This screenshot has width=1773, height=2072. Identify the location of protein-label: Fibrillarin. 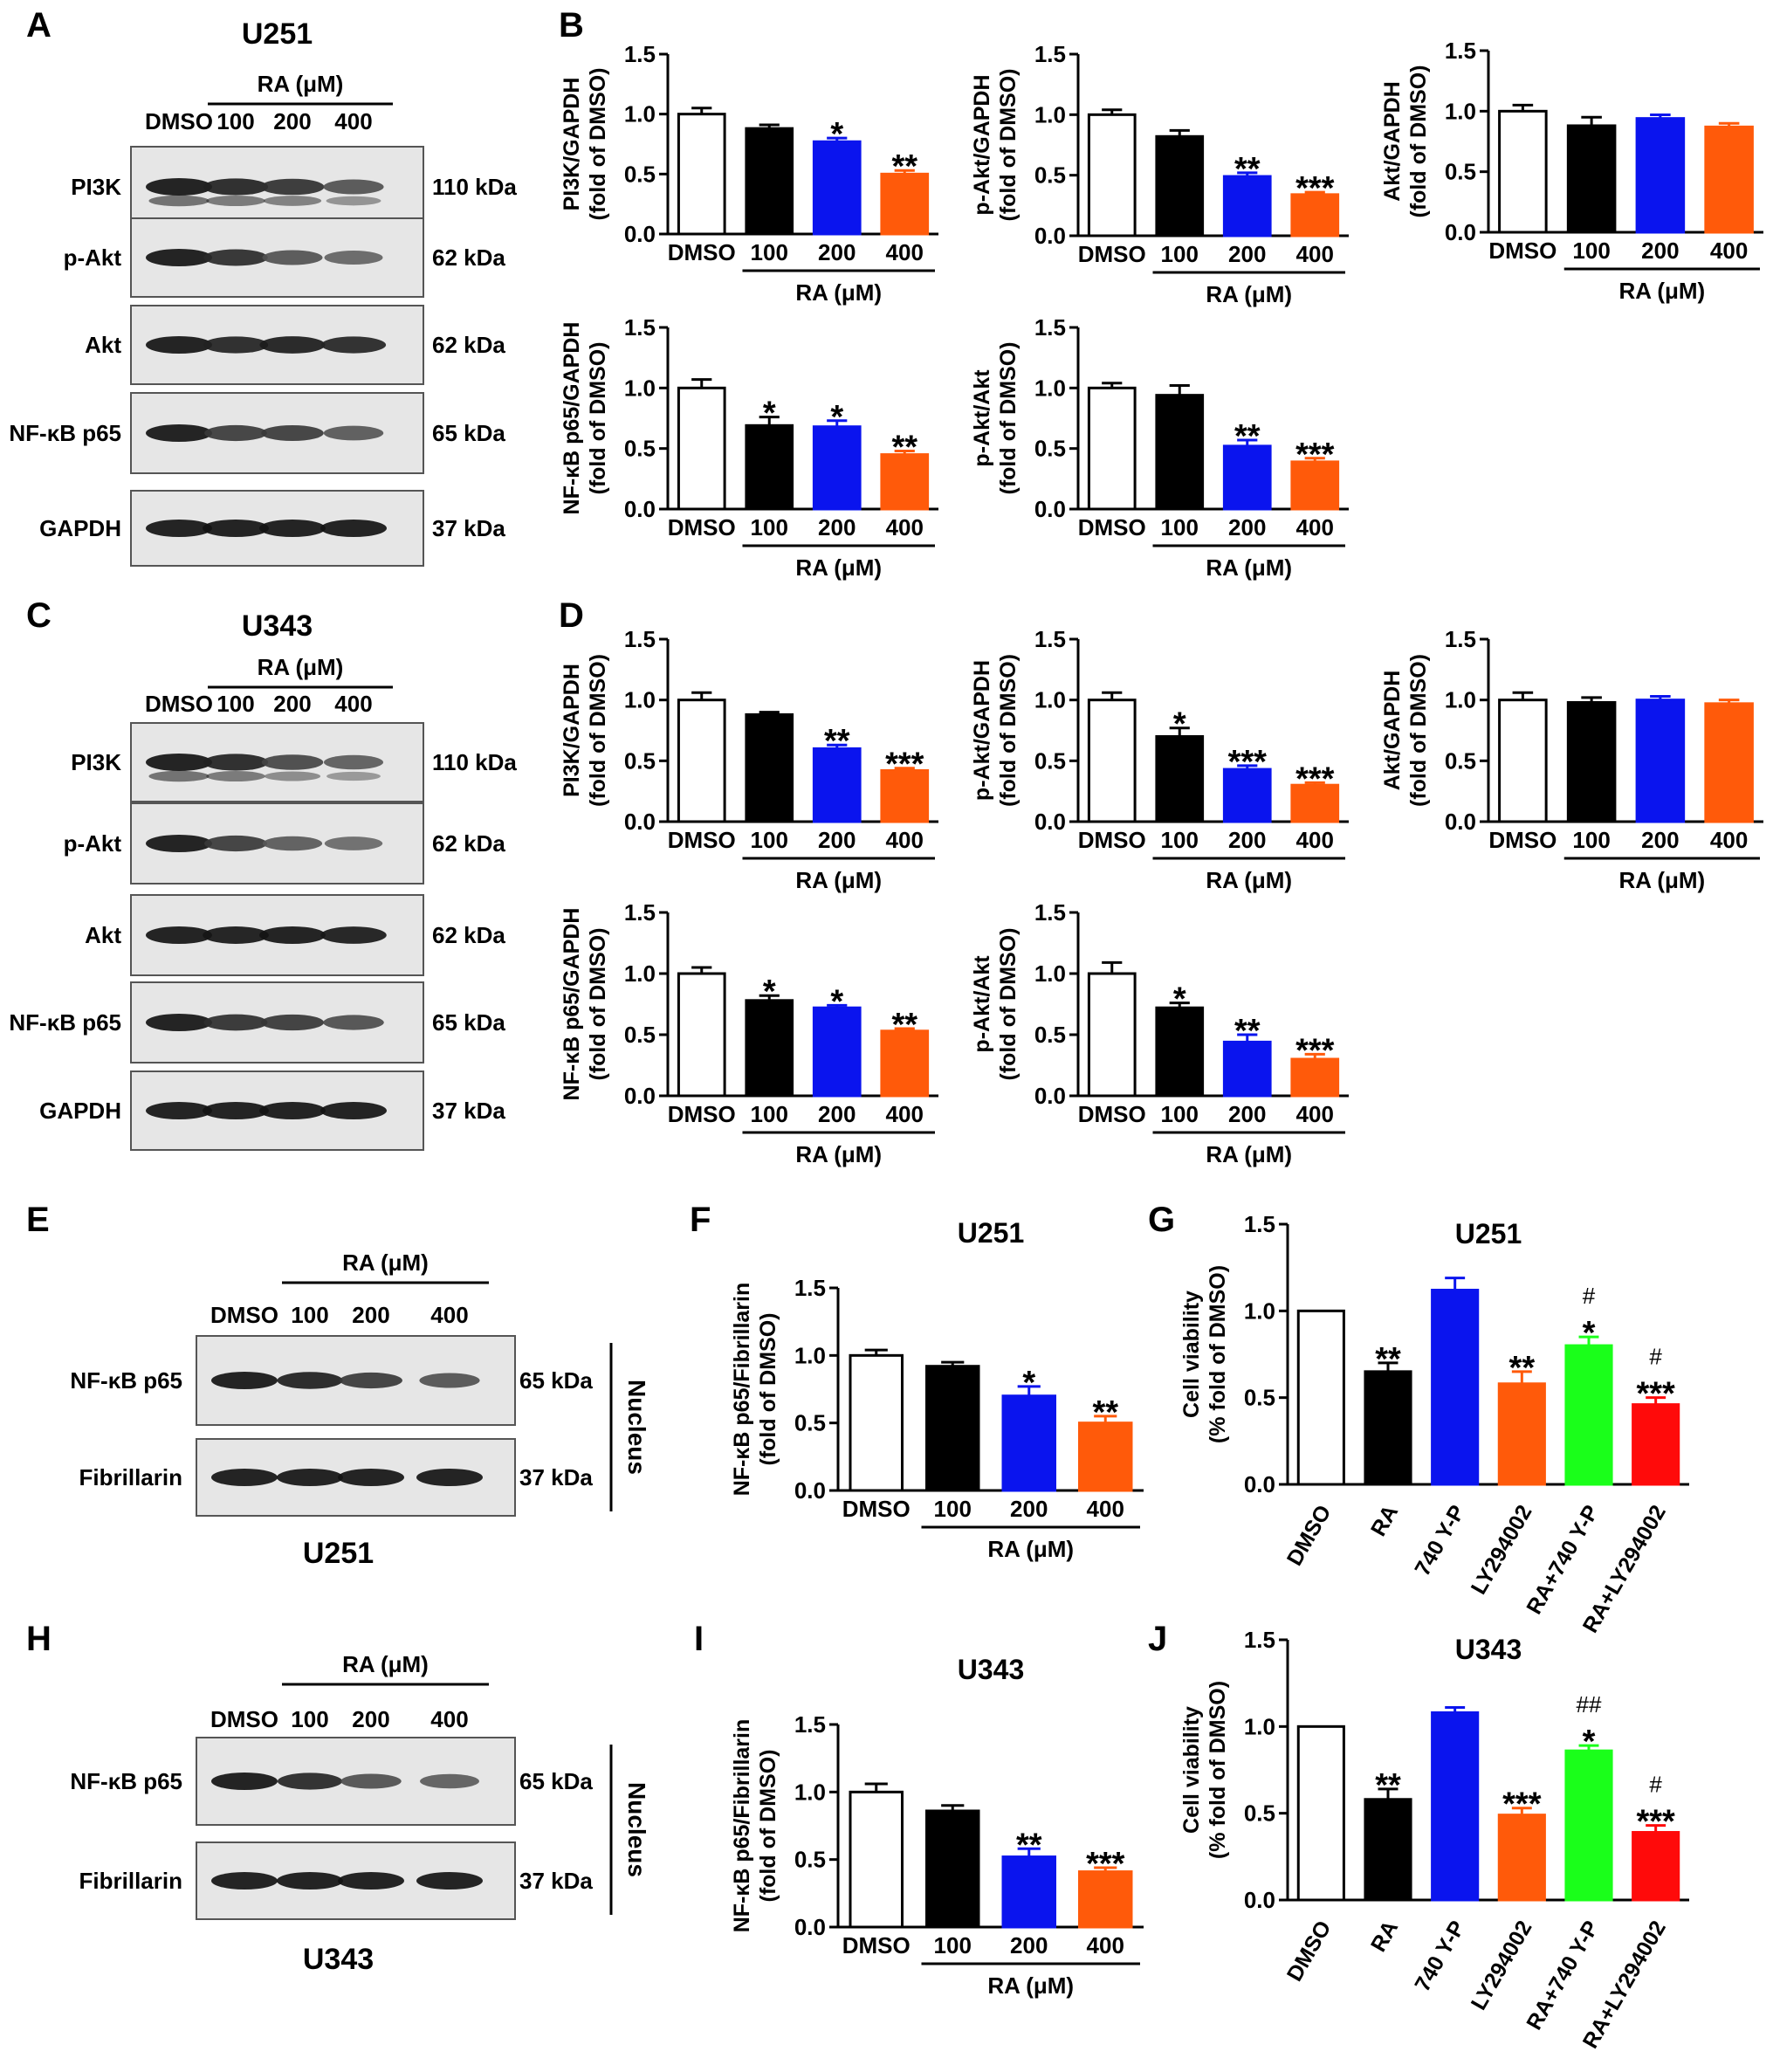
(130, 1881).